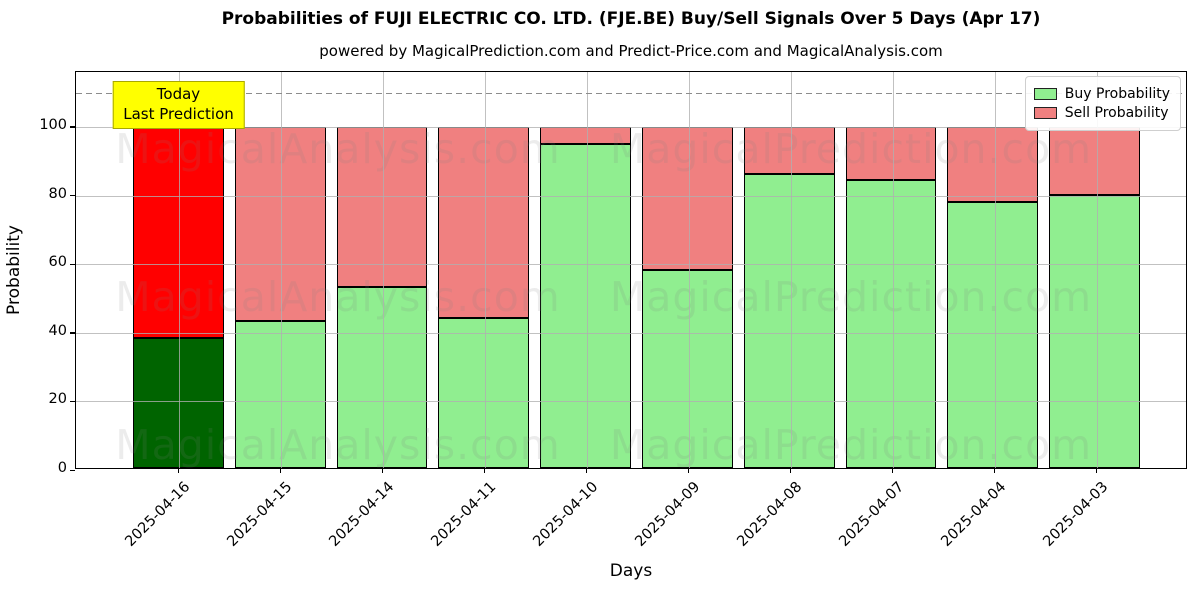 The width and height of the screenshot is (1200, 600). I want to click on y-tick-label: 80, so click(57, 193).